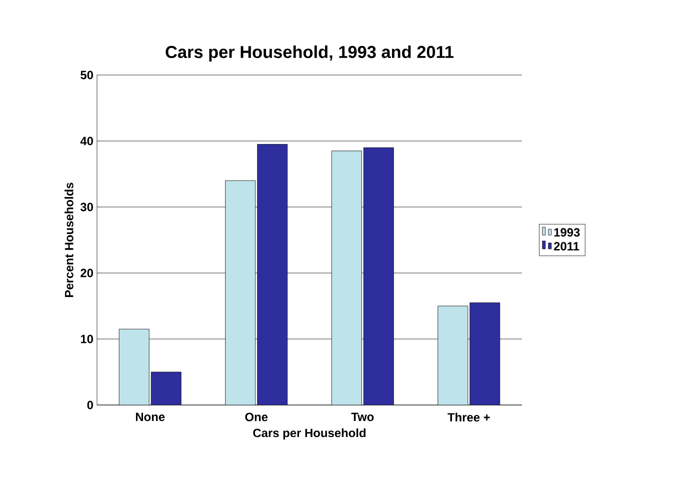 The width and height of the screenshot is (683, 500). Describe the element at coordinates (86, 141) in the screenshot. I see `y-tick-label: 40` at that location.